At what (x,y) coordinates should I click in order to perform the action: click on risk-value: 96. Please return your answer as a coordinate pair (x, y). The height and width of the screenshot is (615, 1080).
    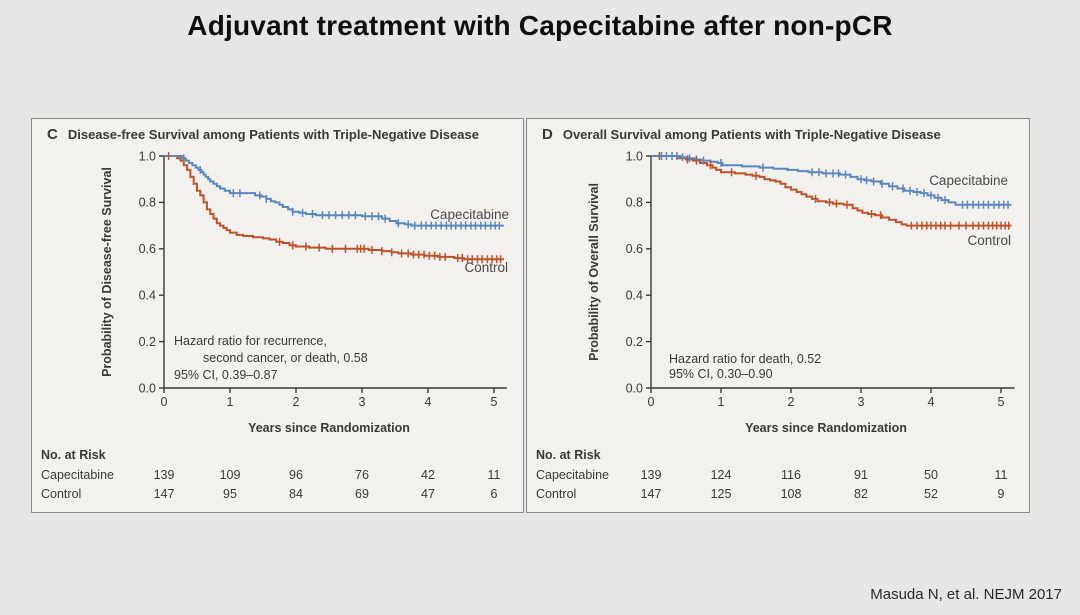
    Looking at the image, I should click on (296, 475).